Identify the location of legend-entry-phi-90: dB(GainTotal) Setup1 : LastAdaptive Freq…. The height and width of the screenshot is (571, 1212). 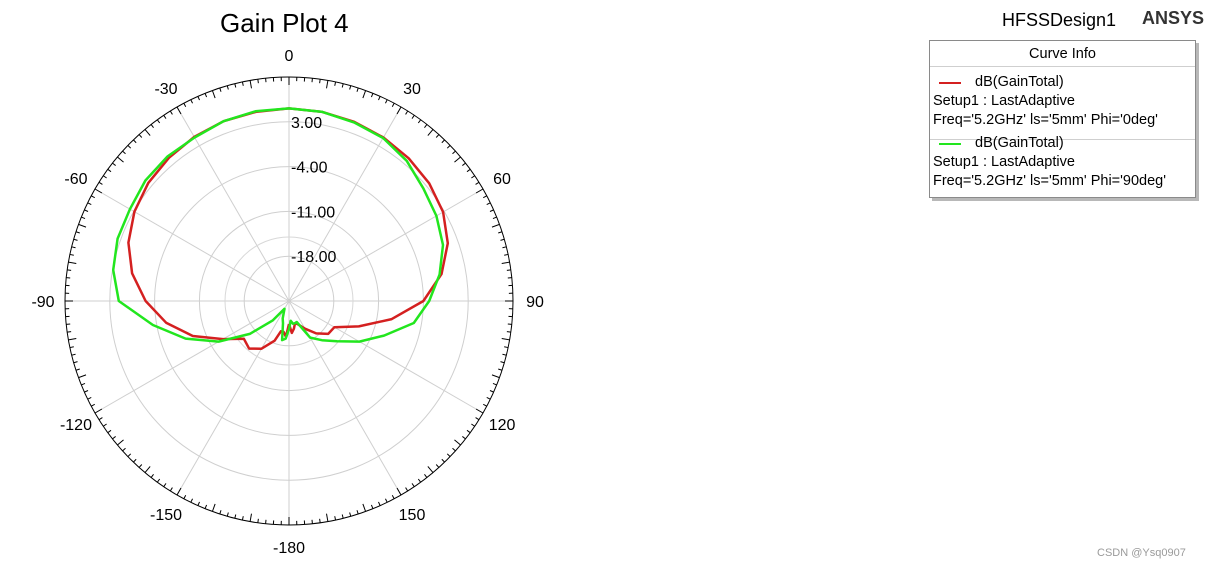
(1062, 162).